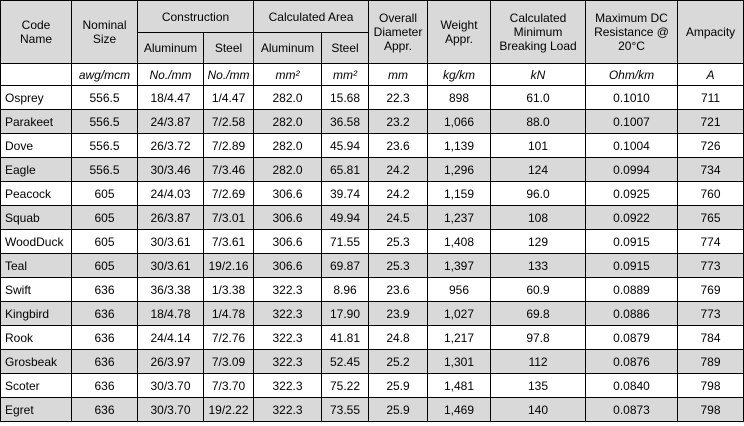 Image resolution: width=744 pixels, height=426 pixels. I want to click on data-cell: 61.0, so click(538, 97).